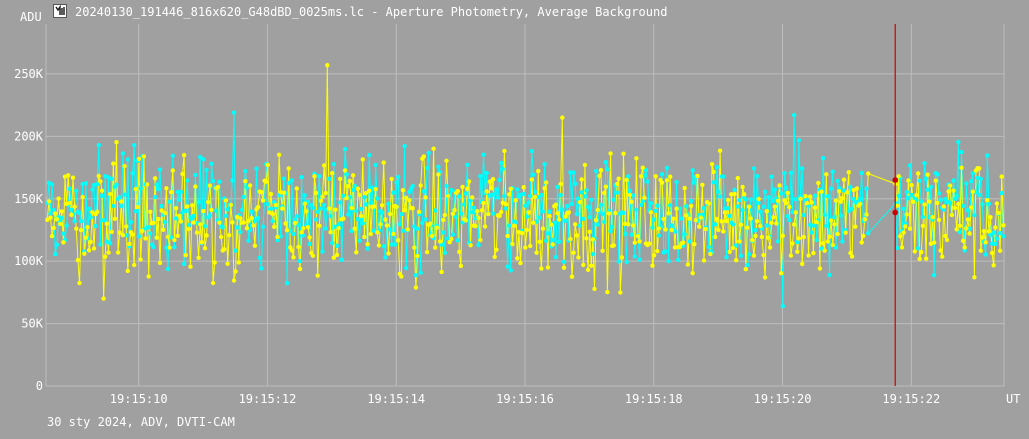  Describe the element at coordinates (1013, 399) in the screenshot. I see `x-axis-label: UT` at that location.